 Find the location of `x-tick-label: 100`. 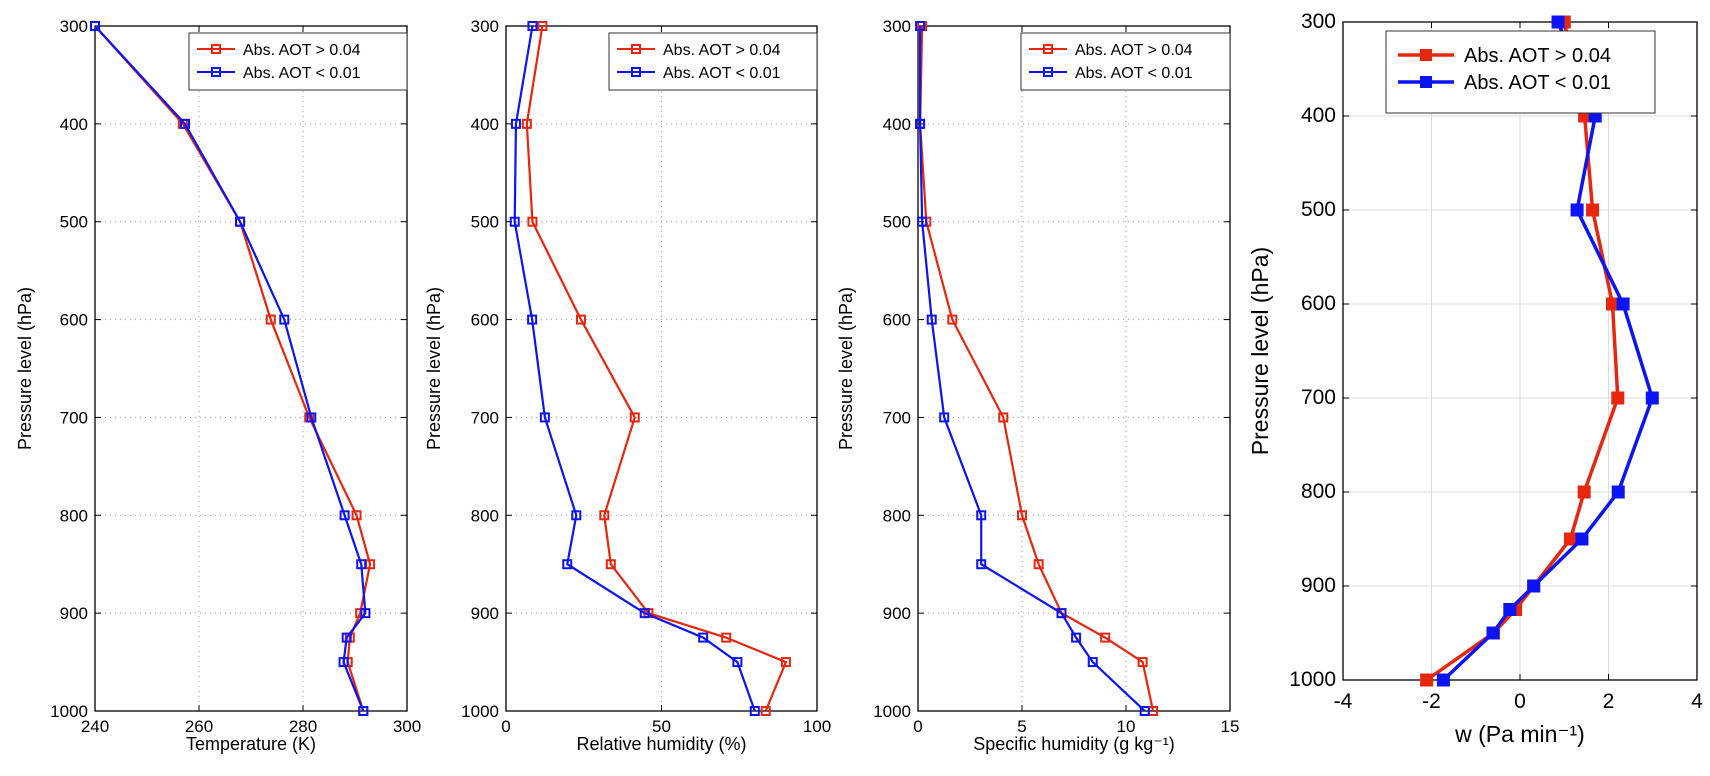

x-tick-label: 100 is located at coordinates (817, 726).